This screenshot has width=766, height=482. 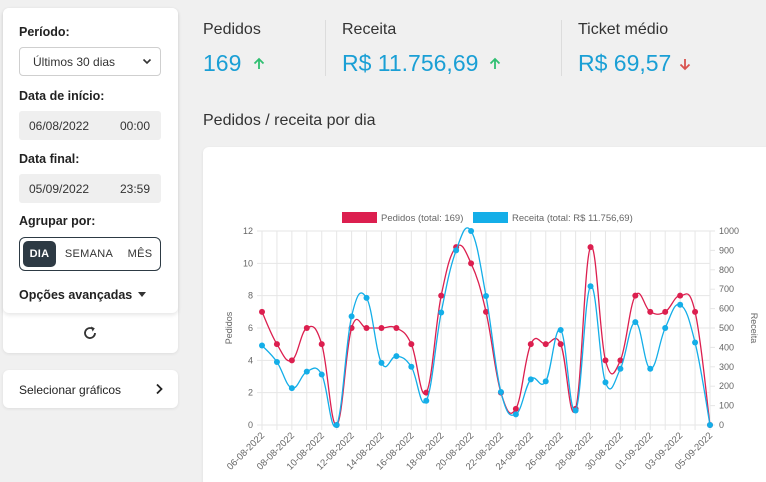 What do you see at coordinates (90, 61) in the screenshot?
I see `period-select: Últimos 30 dias` at bounding box center [90, 61].